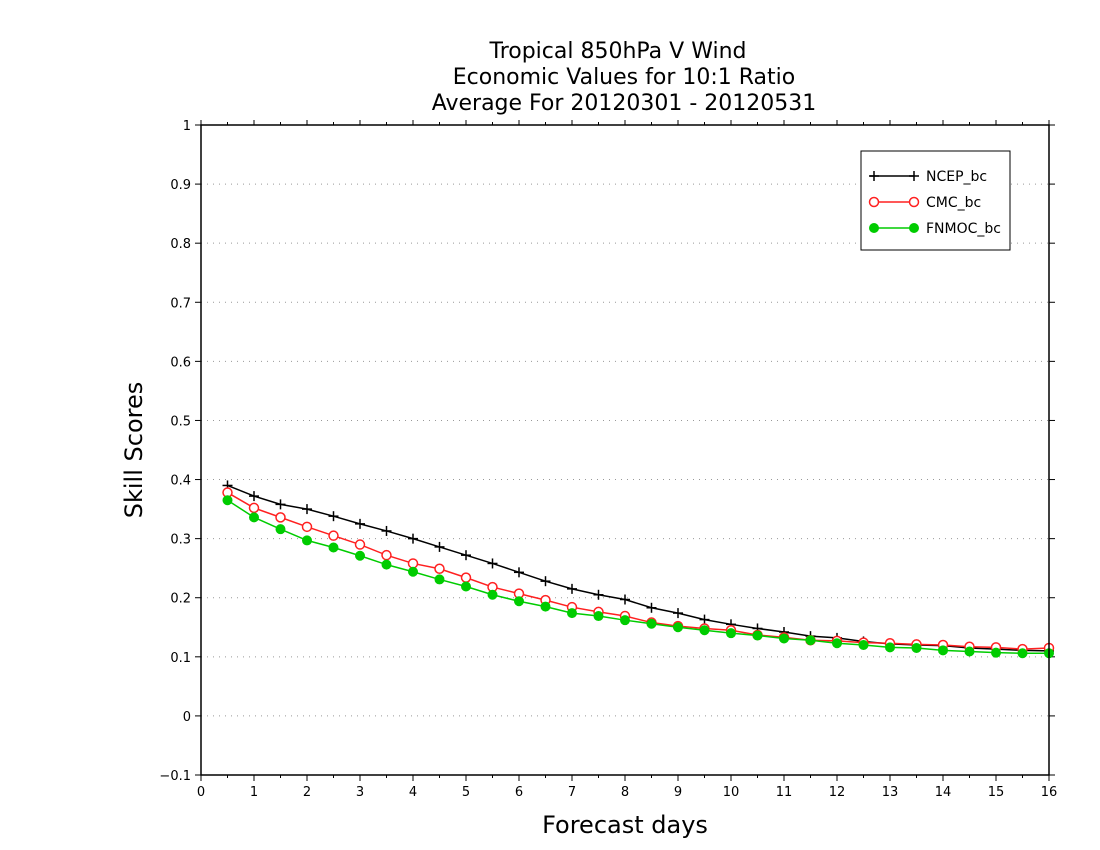 This screenshot has height=850, width=1100. What do you see at coordinates (731, 792) in the screenshot?
I see `x-tick-label: 10` at bounding box center [731, 792].